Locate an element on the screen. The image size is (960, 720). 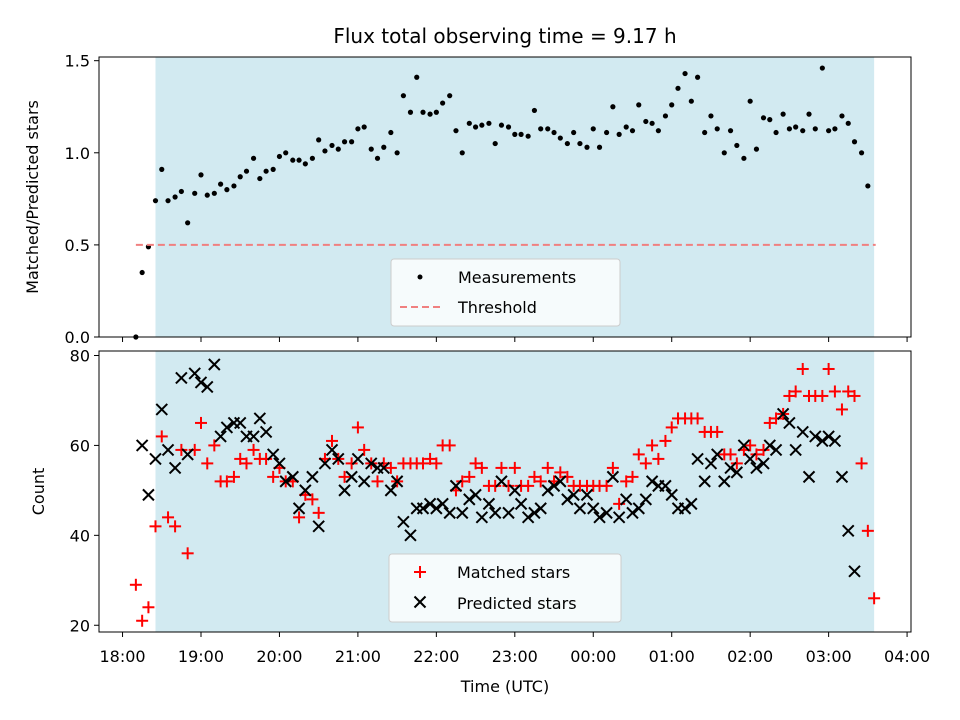
bottom-ytick-label: 40 is located at coordinates (80, 535).